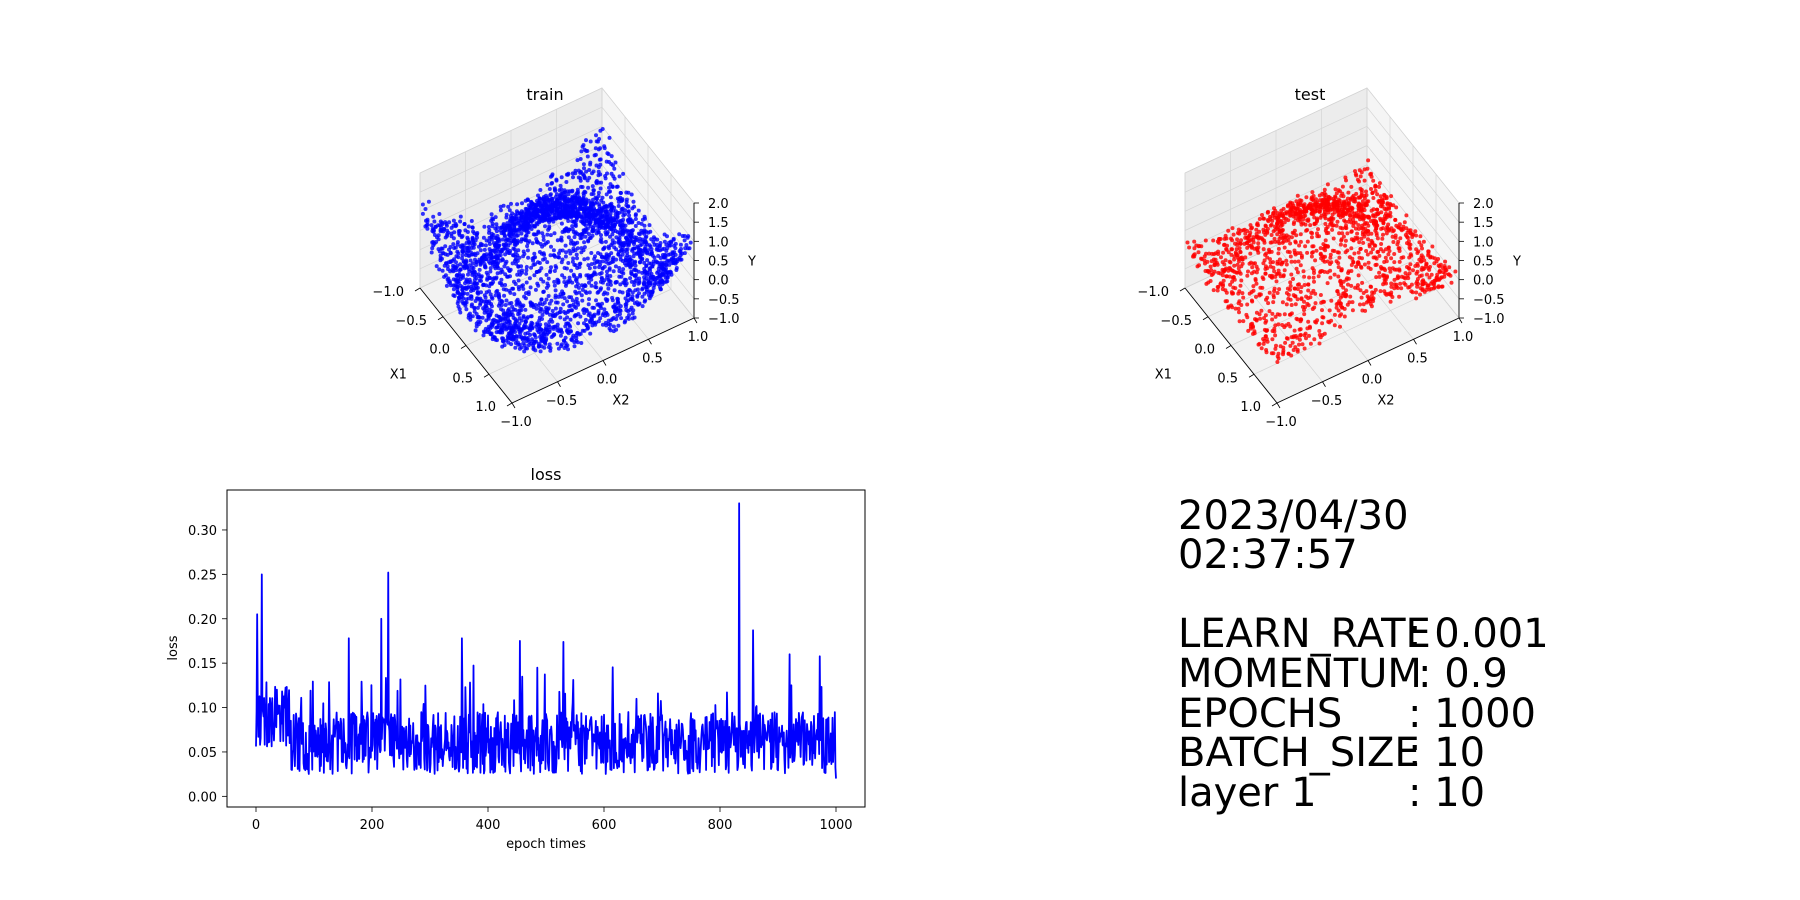 The width and height of the screenshot is (1800, 900). I want to click on loss-y-tick-label: 0.25, so click(202, 575).